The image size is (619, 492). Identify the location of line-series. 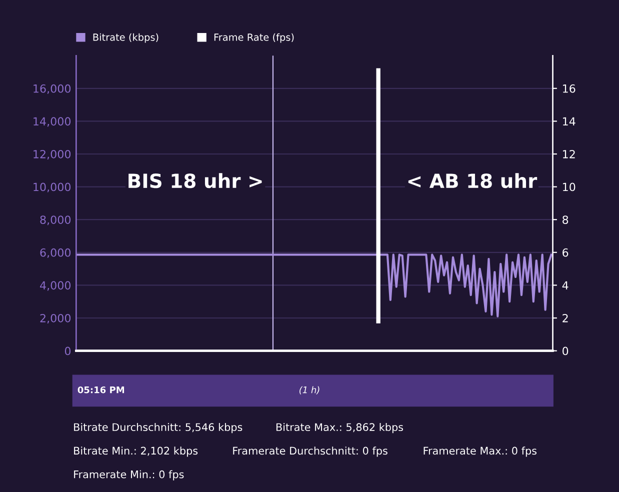
(314, 286).